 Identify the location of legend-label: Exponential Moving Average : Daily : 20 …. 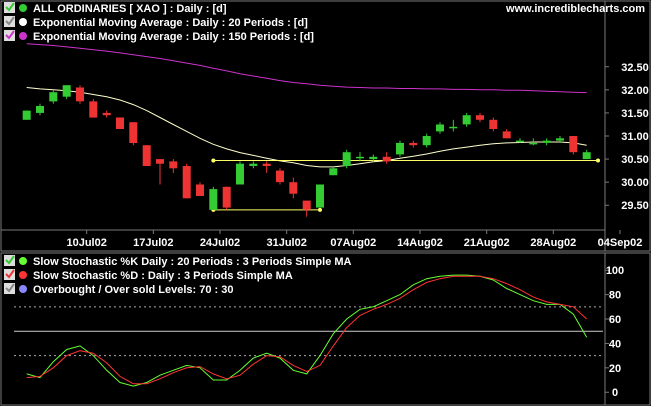
(170, 23).